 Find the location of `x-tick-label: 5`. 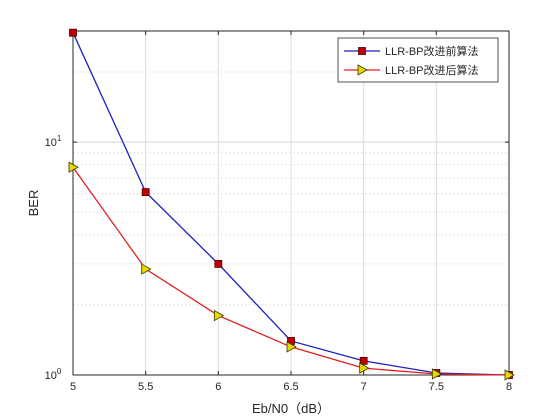

x-tick-label: 5 is located at coordinates (73, 387).